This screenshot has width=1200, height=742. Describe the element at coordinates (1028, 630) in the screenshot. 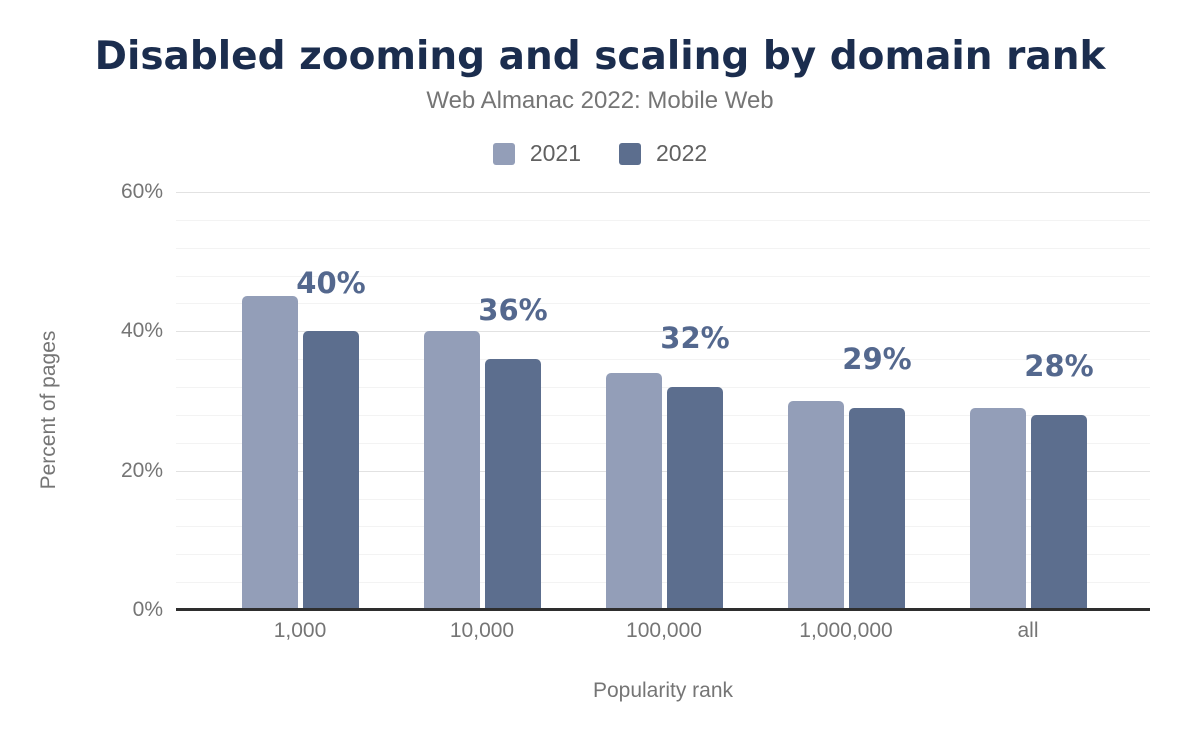

I see `x-tick-all: all` at that location.